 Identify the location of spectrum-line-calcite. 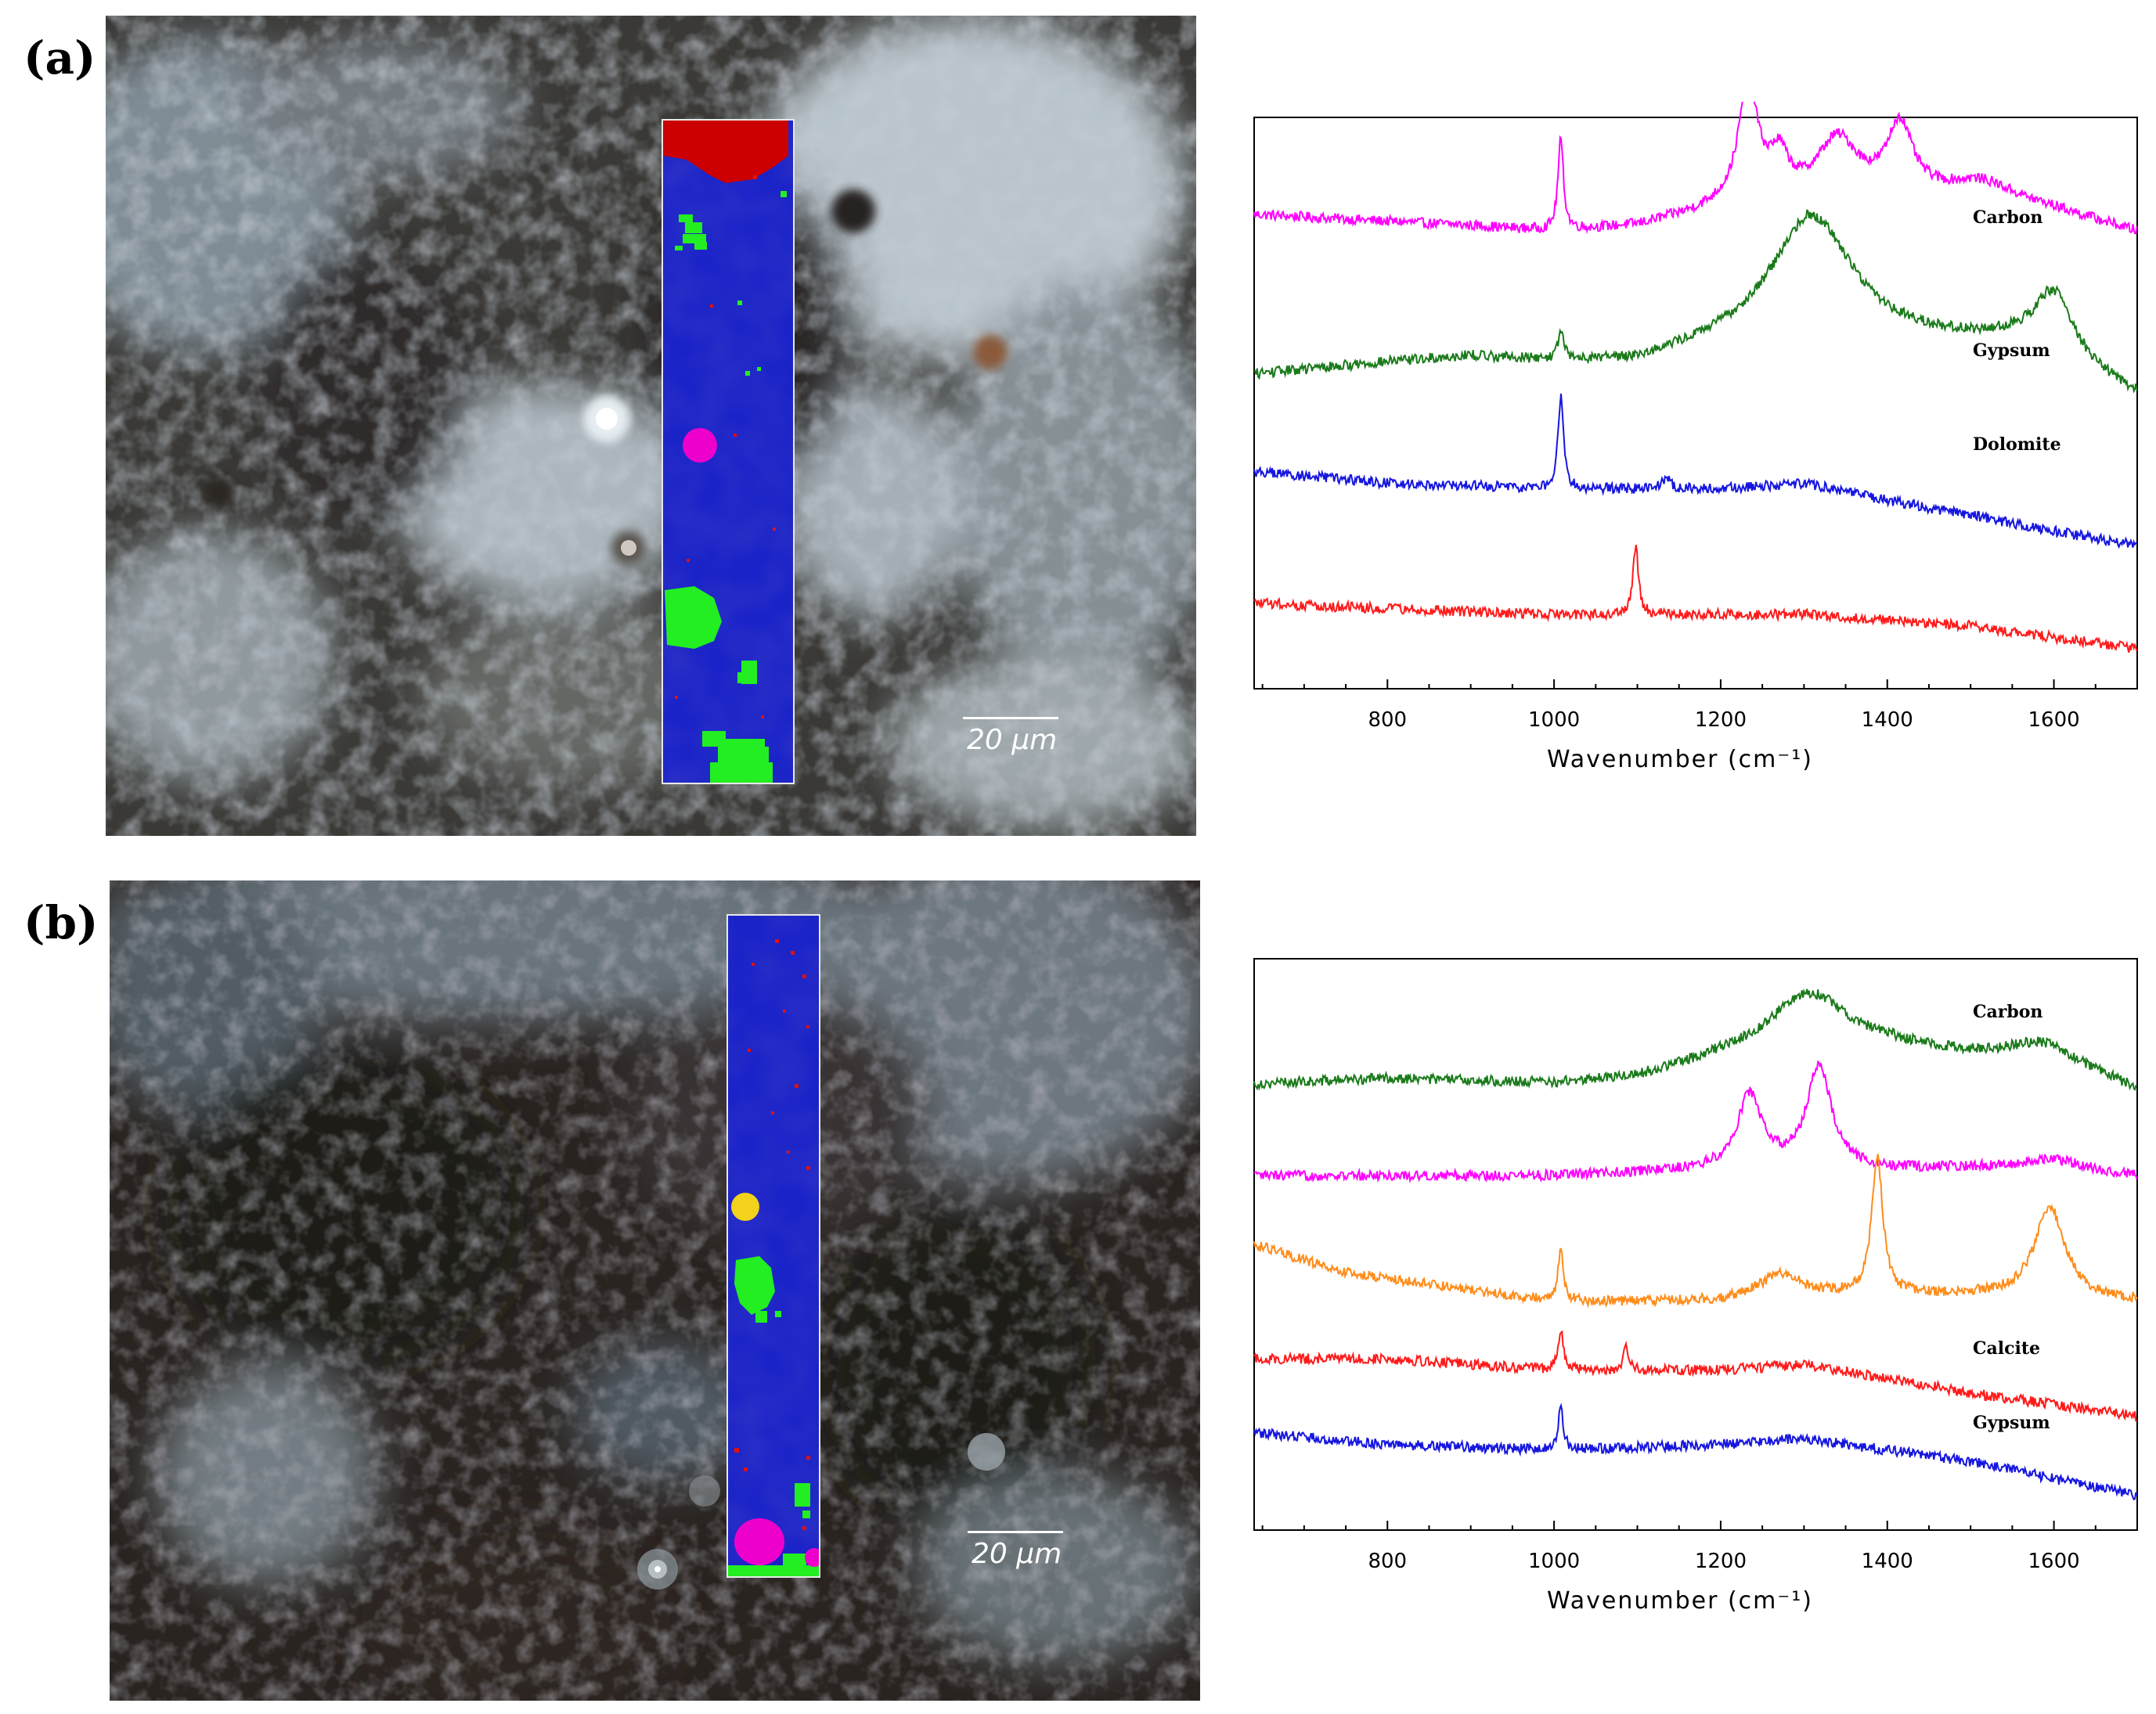
(1695, 1376).